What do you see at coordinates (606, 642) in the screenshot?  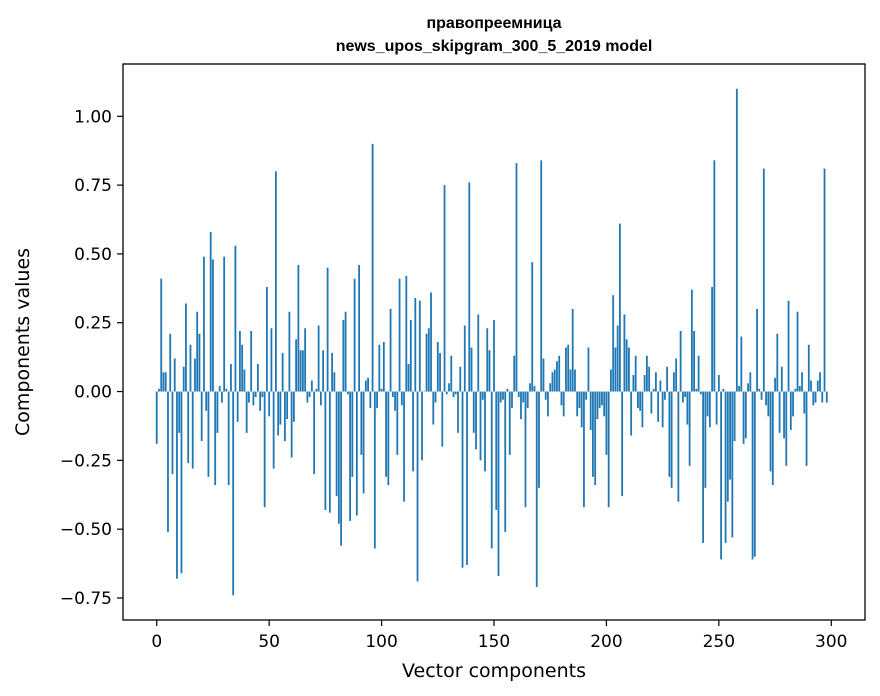 I see `x-tick-label: 200` at bounding box center [606, 642].